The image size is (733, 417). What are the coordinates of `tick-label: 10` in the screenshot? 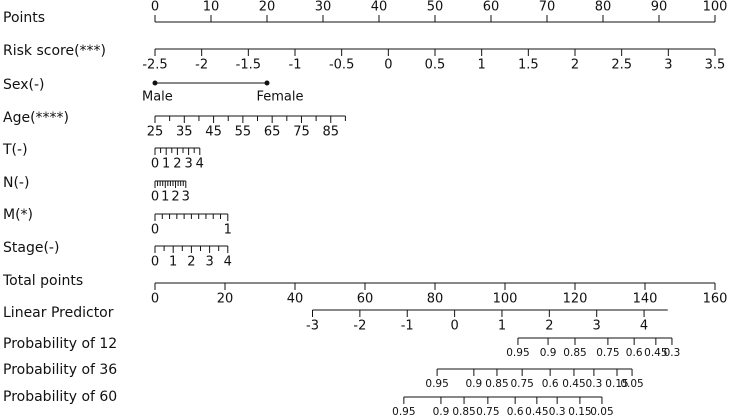 It's located at (211, 7).